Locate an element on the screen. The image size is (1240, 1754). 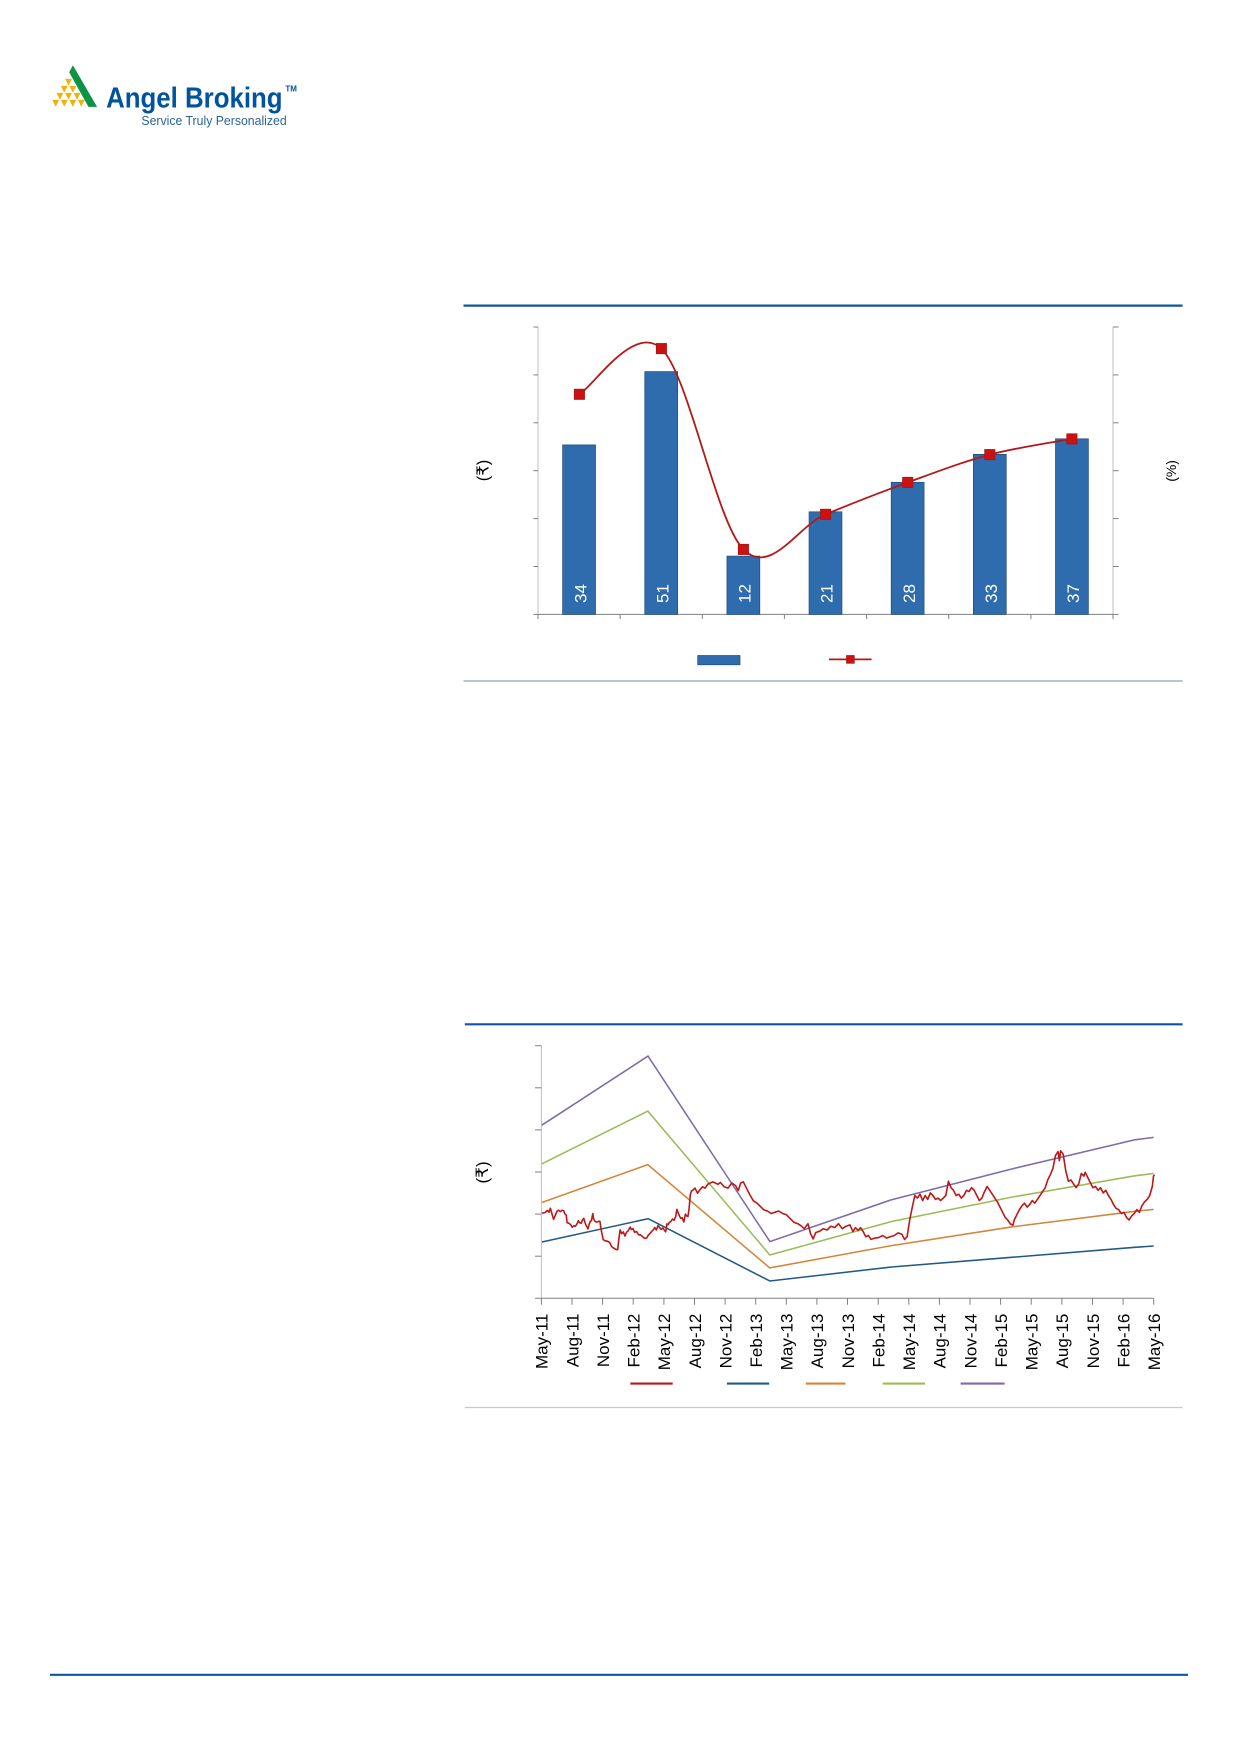
svg-text: 12 is located at coordinates (745, 593).